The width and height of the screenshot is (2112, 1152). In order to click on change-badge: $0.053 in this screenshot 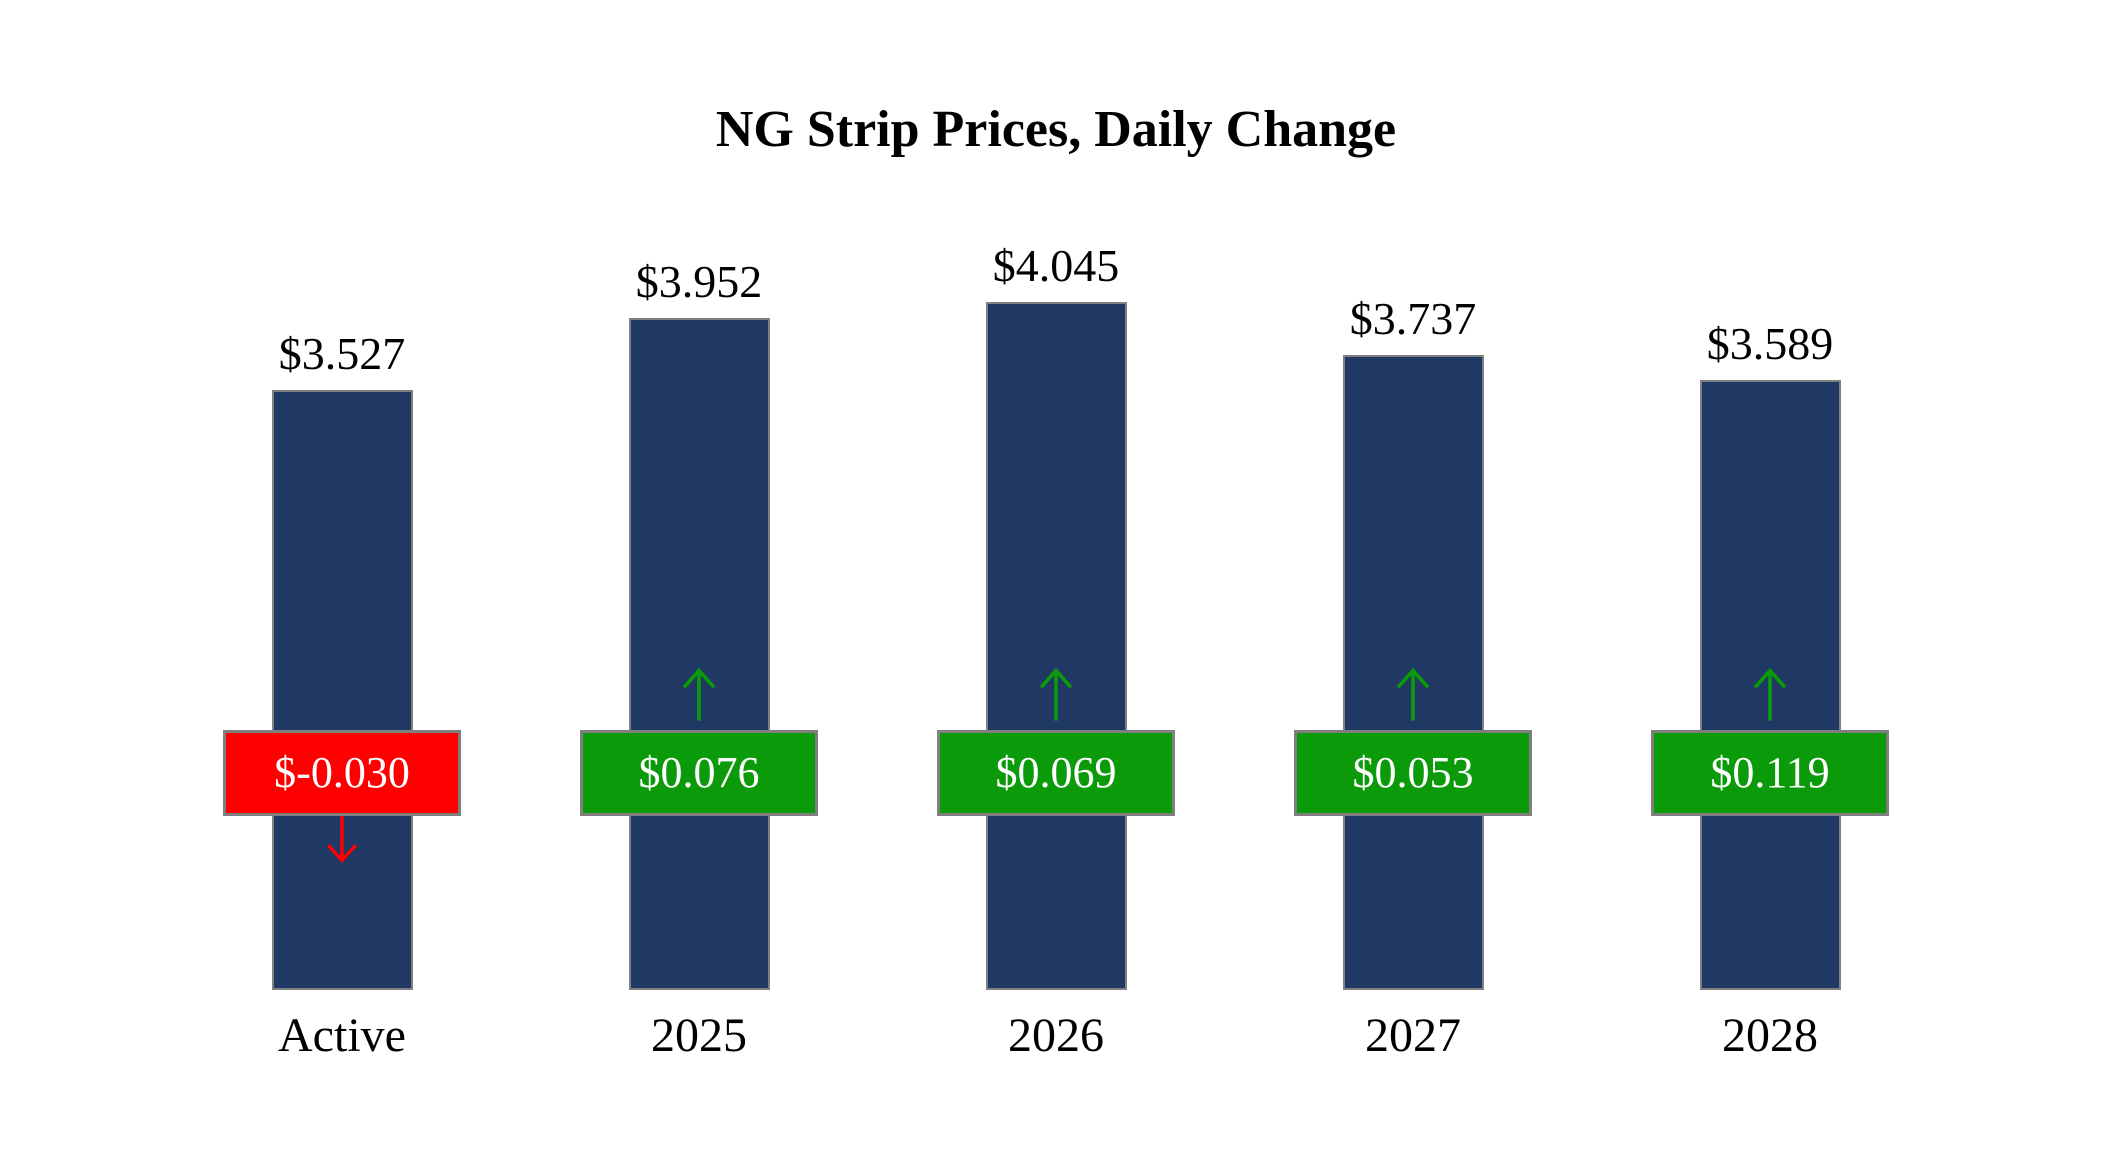, I will do `click(1413, 773)`.